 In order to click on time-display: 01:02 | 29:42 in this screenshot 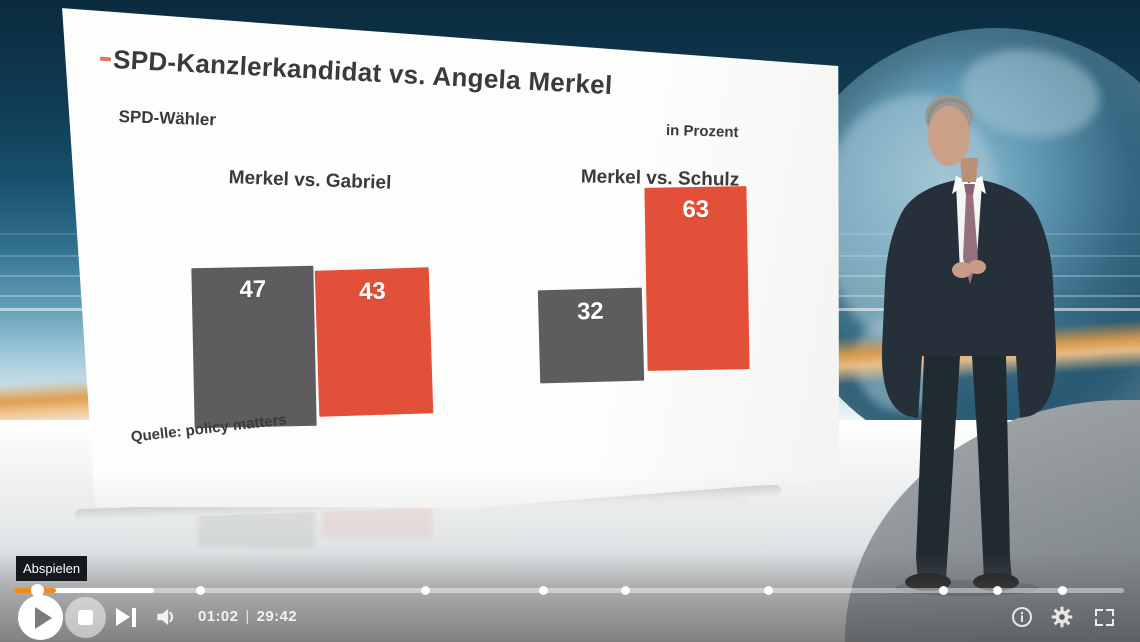, I will do `click(247, 616)`.